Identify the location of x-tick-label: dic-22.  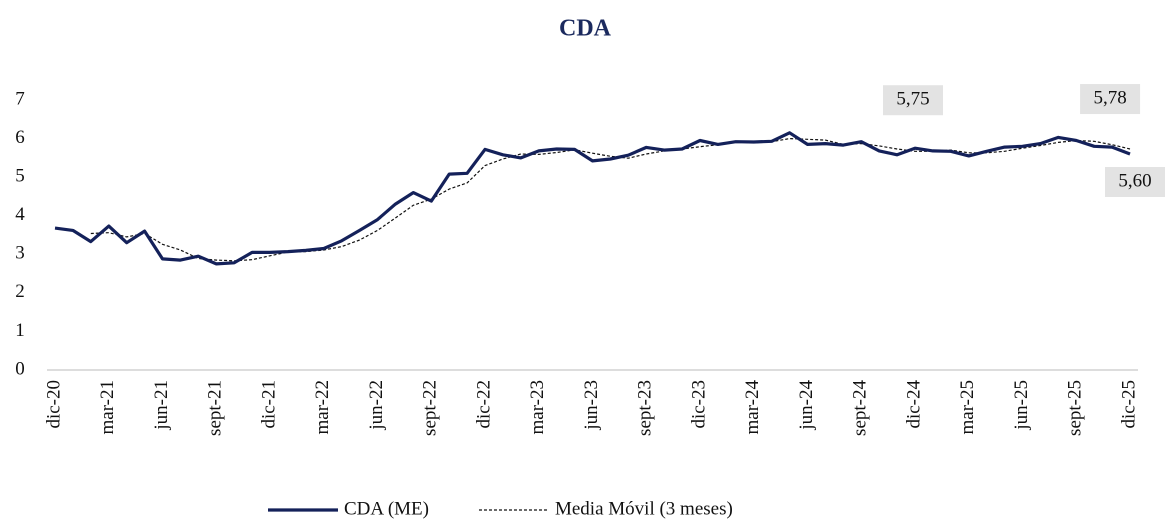
(483, 404).